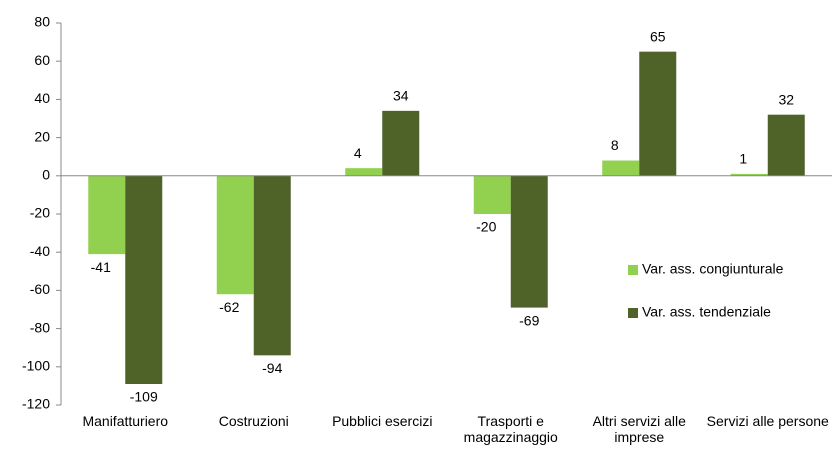  Describe the element at coordinates (36, 404) in the screenshot. I see `y-tick-label: -120` at that location.